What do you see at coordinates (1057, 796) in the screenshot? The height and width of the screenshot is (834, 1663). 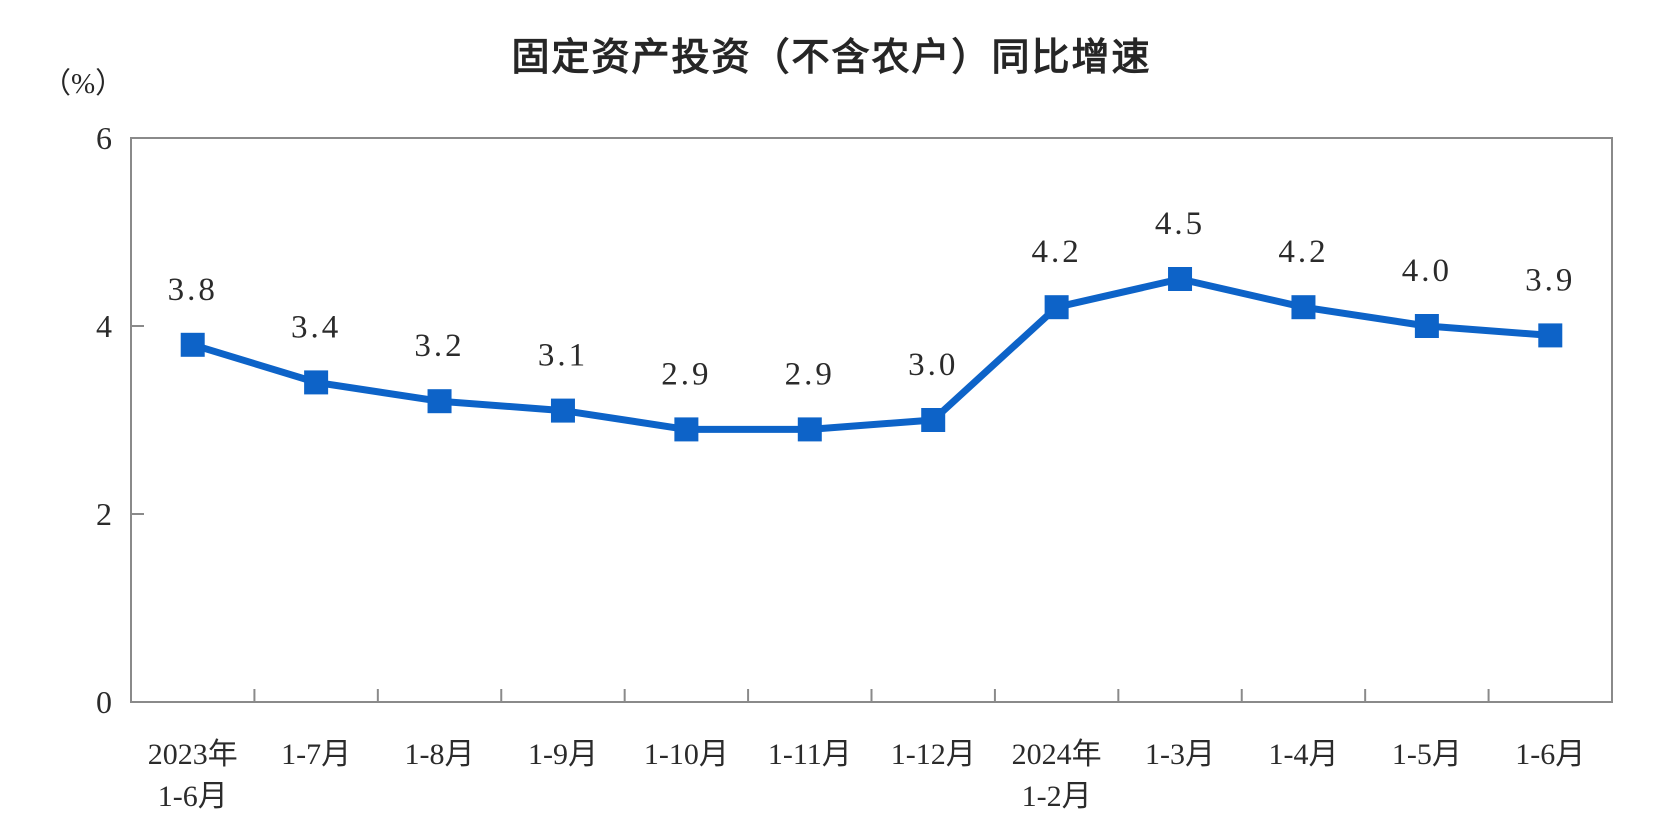 I see `x-axis-category-label: 1-2月` at bounding box center [1057, 796].